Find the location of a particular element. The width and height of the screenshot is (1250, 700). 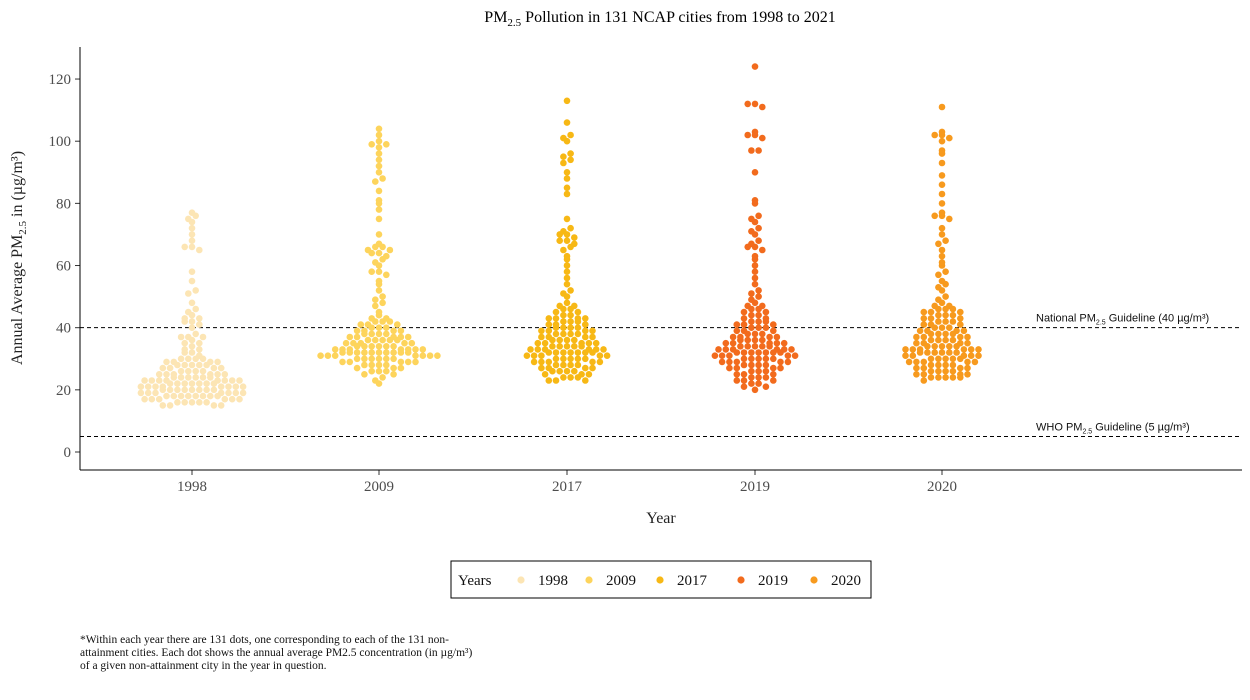

reference-line-label: National PM2.5 Guideline (40 µg/m³) is located at coordinates (1122, 320).